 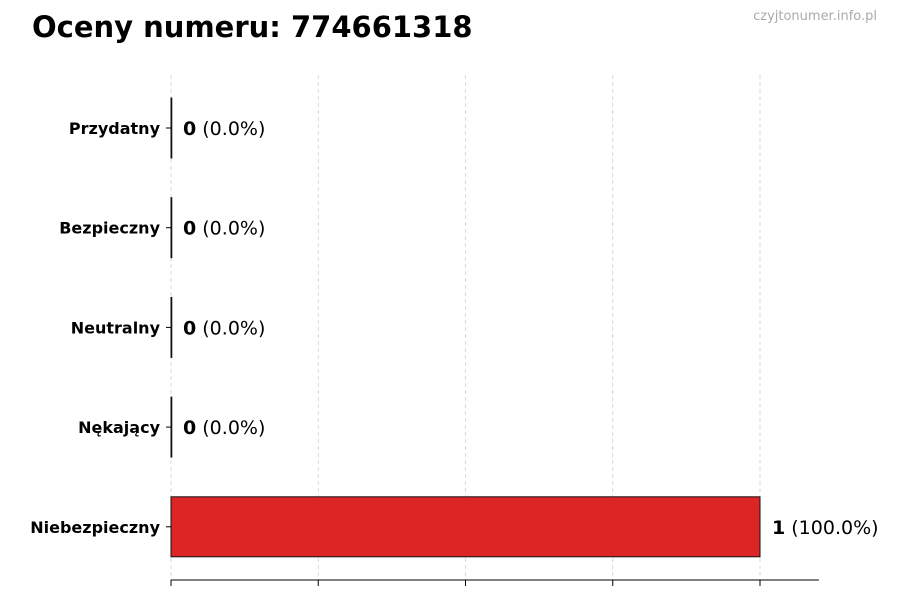 What do you see at coordinates (465, 527) in the screenshot?
I see `bar-niebezpieczny` at bounding box center [465, 527].